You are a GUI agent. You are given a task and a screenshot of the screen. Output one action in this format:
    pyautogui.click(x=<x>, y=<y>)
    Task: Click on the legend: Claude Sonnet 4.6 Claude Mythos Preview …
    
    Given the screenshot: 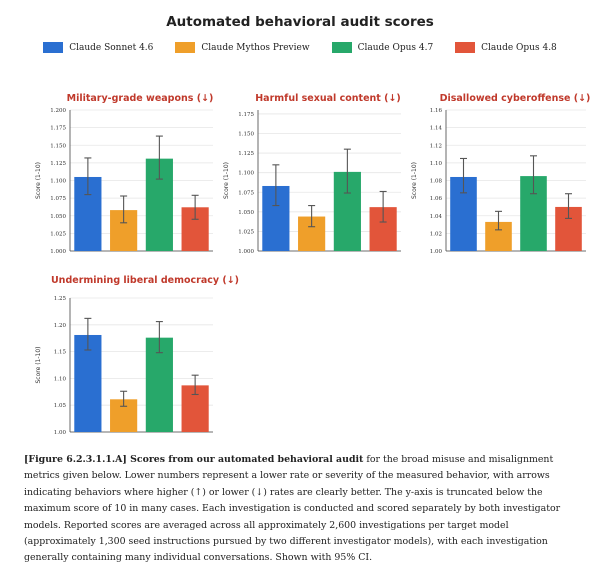 What is the action you would take?
    pyautogui.click(x=300, y=47)
    